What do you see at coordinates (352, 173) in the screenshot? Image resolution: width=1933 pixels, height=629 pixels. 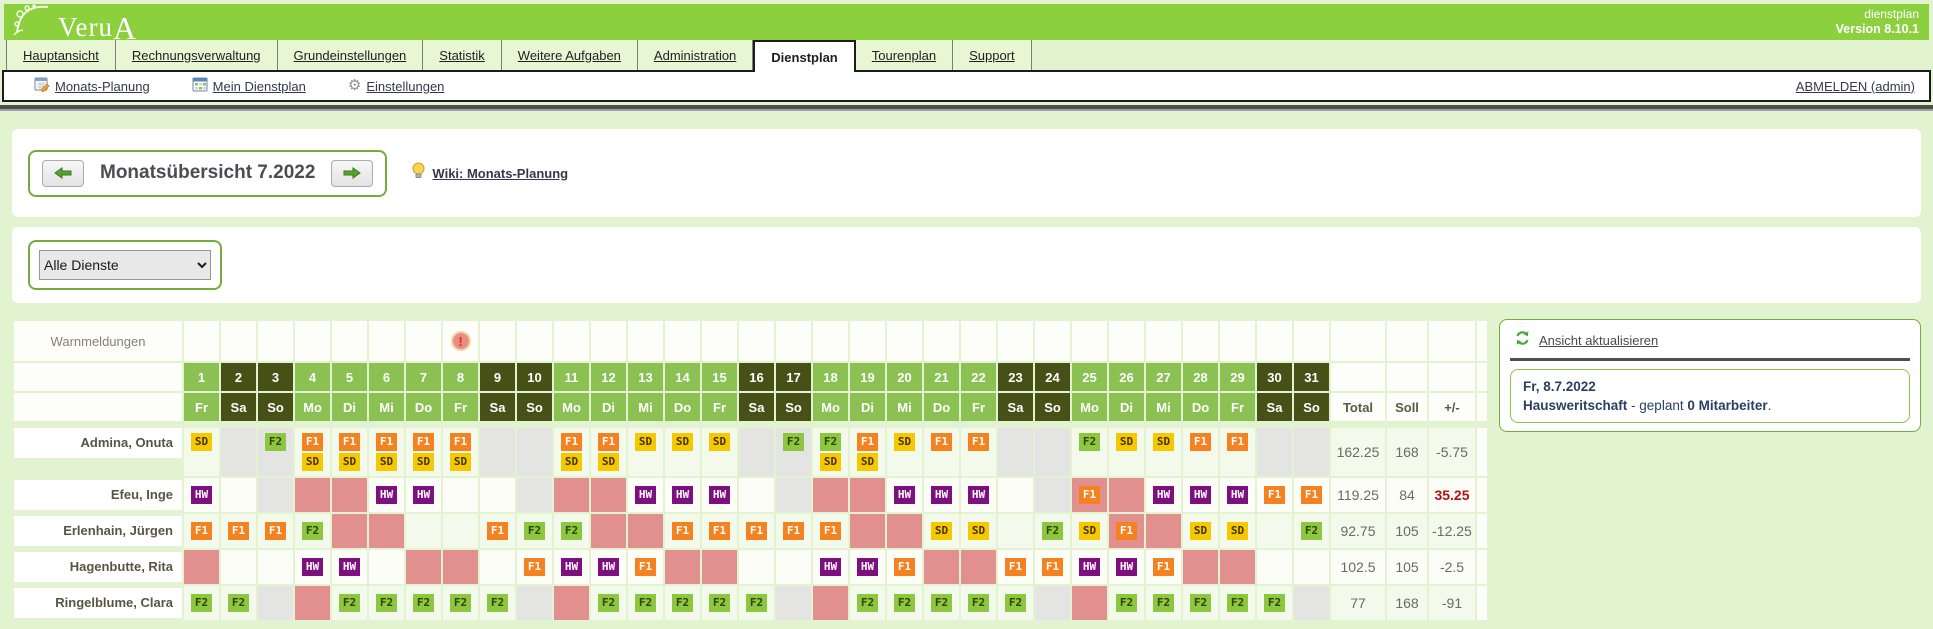 I see `next-month-button` at bounding box center [352, 173].